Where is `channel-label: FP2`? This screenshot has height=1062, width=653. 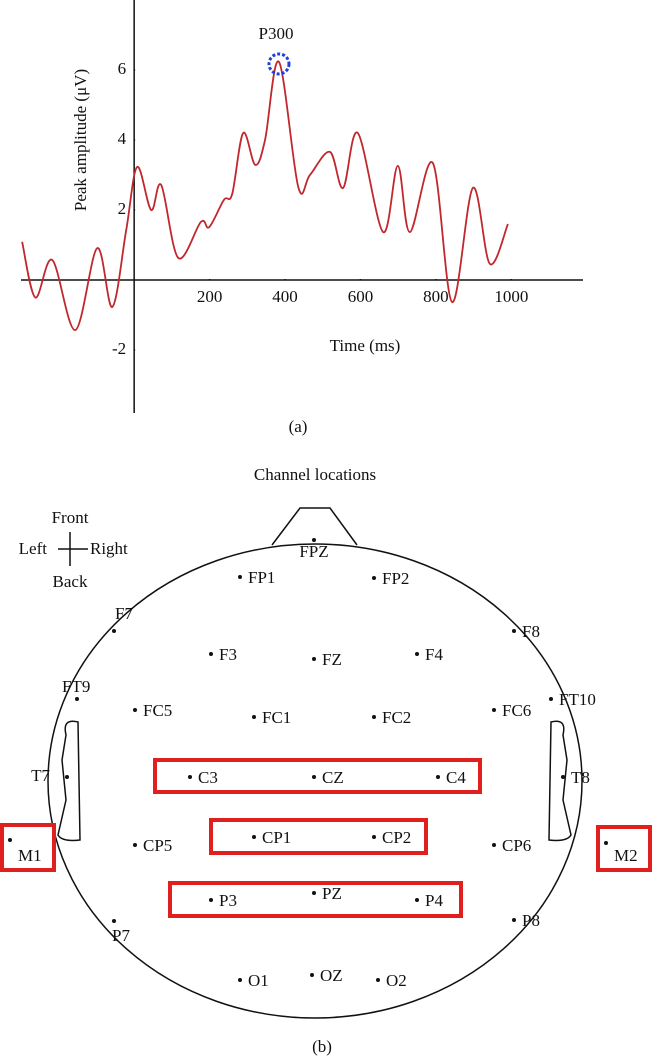
channel-label: FP2 is located at coordinates (395, 578).